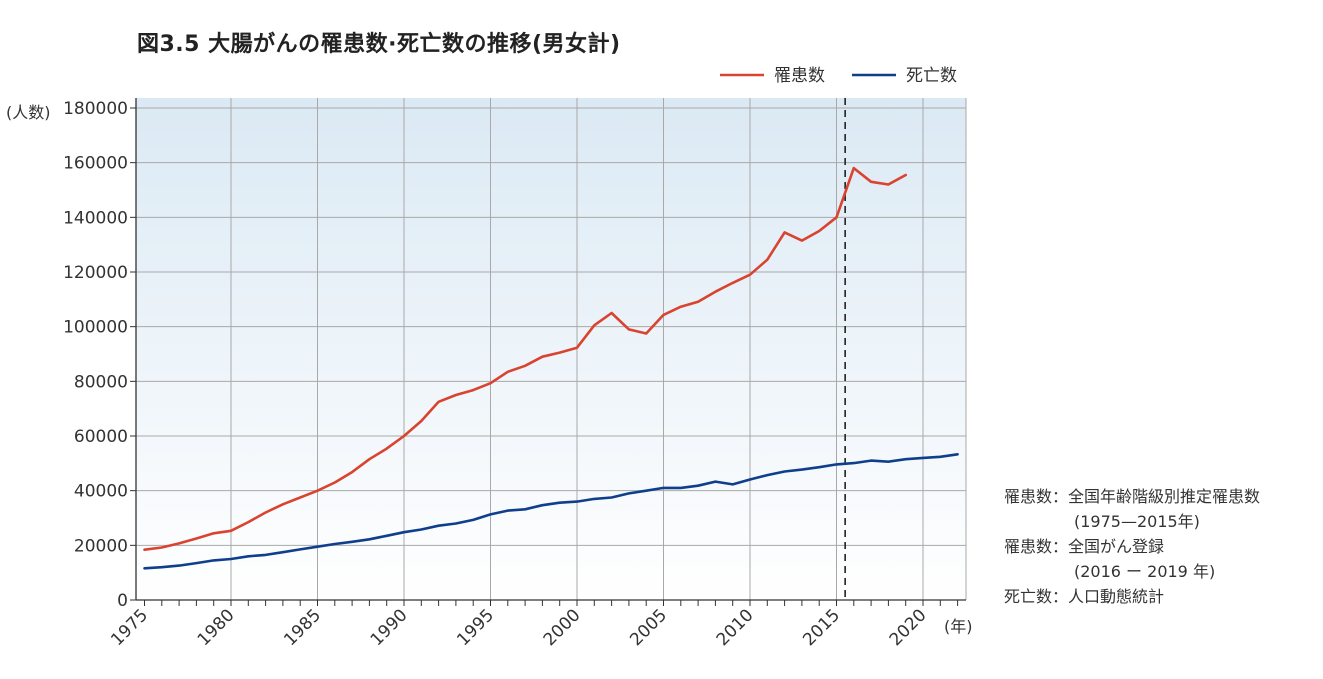 The height and width of the screenshot is (679, 1323). What do you see at coordinates (302, 627) in the screenshot?
I see `xtick-label-1985: 1985` at bounding box center [302, 627].